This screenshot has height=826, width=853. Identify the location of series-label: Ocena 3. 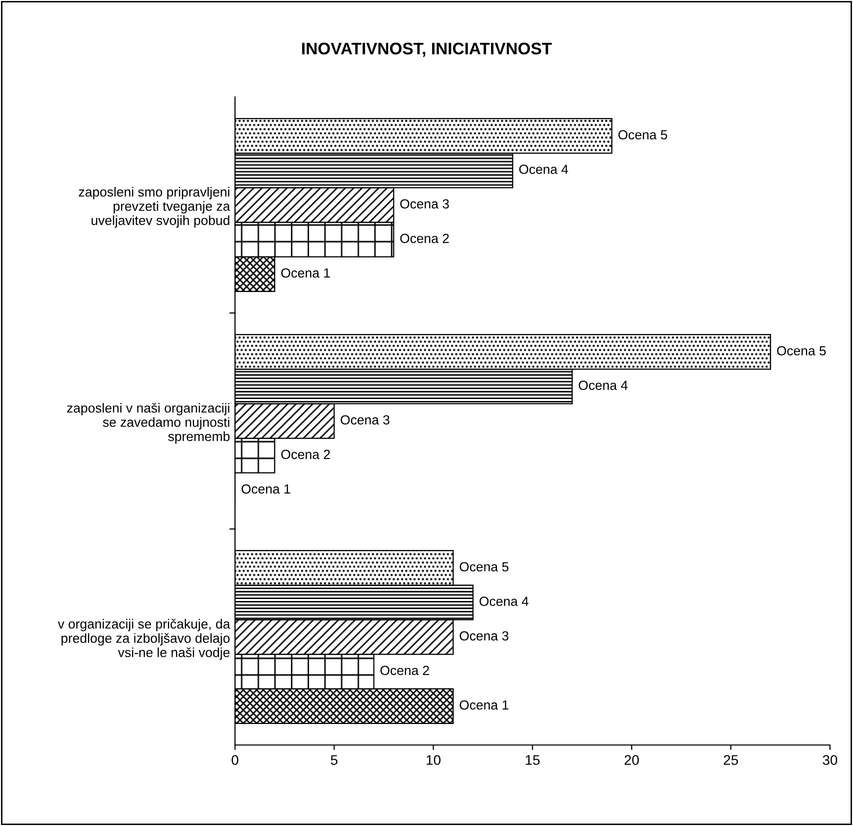
(365, 420).